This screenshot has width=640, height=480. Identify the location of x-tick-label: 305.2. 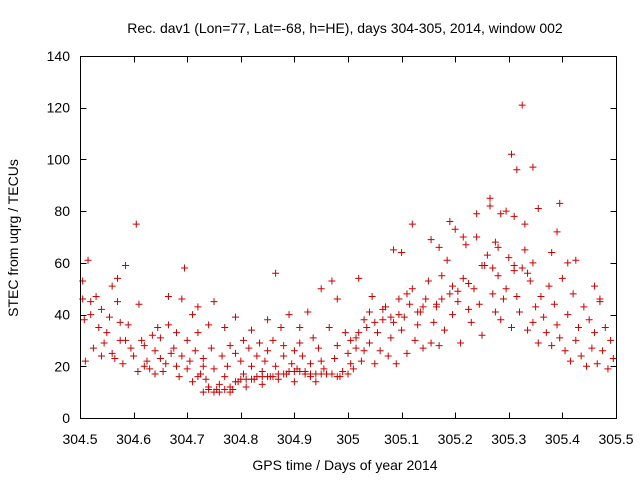
(455, 439).